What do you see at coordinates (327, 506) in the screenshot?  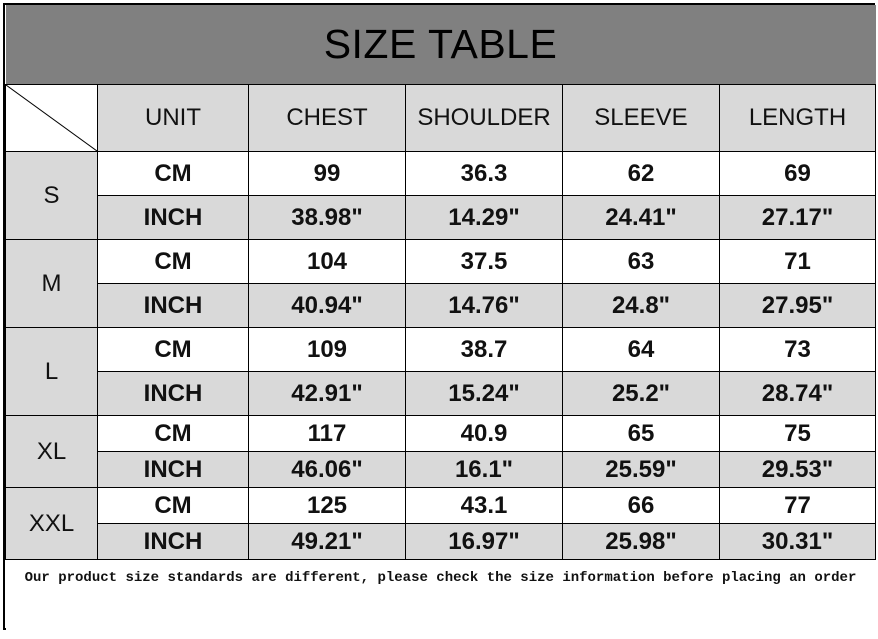 I see `value-cell-chest: 125` at bounding box center [327, 506].